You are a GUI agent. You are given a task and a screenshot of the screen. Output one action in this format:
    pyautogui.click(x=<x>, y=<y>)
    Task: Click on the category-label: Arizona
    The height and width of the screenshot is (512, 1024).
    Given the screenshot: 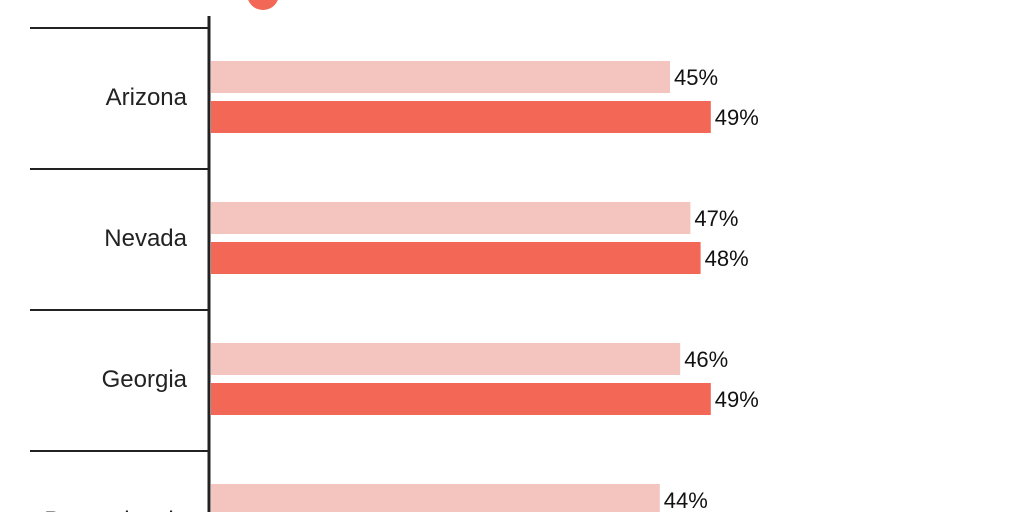 What is the action you would take?
    pyautogui.click(x=147, y=97)
    